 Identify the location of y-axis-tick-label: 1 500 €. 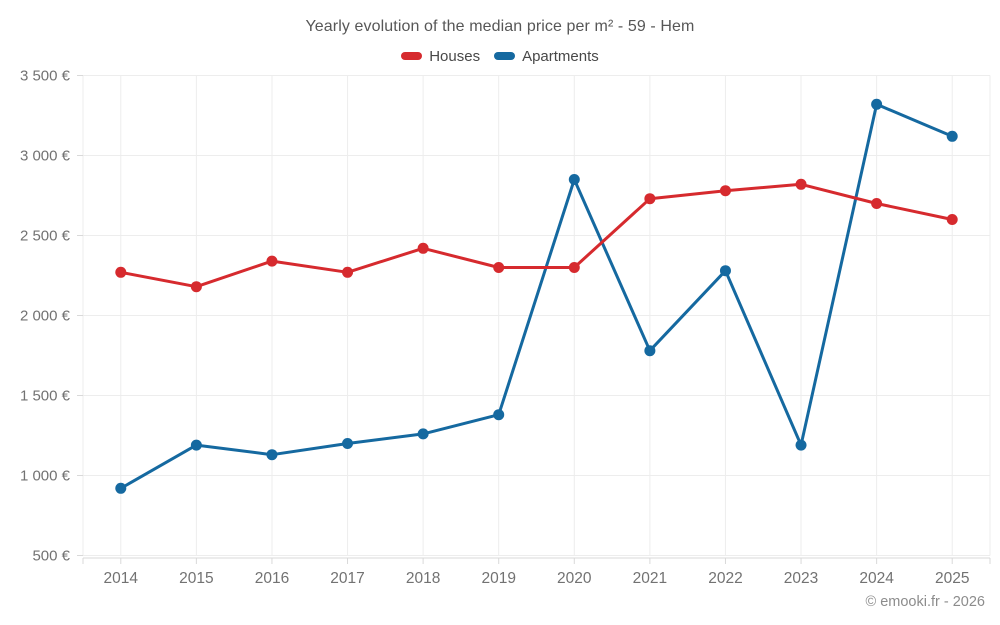
(45, 396).